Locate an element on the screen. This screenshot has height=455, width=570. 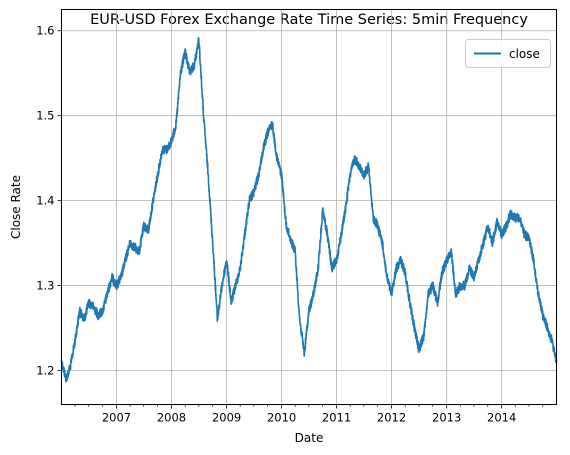
x-tick-label: 2014 is located at coordinates (501, 418).